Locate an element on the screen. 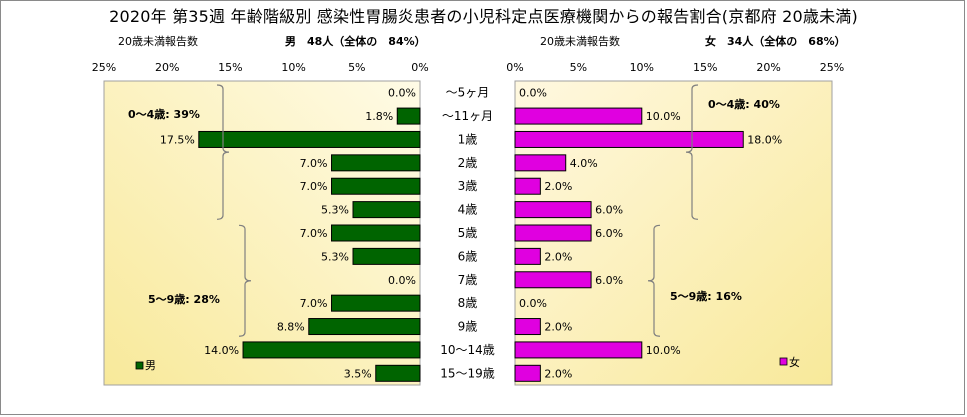 This screenshot has width=967, height=417. male-header-label: 20歳未満報告数 is located at coordinates (158, 41).